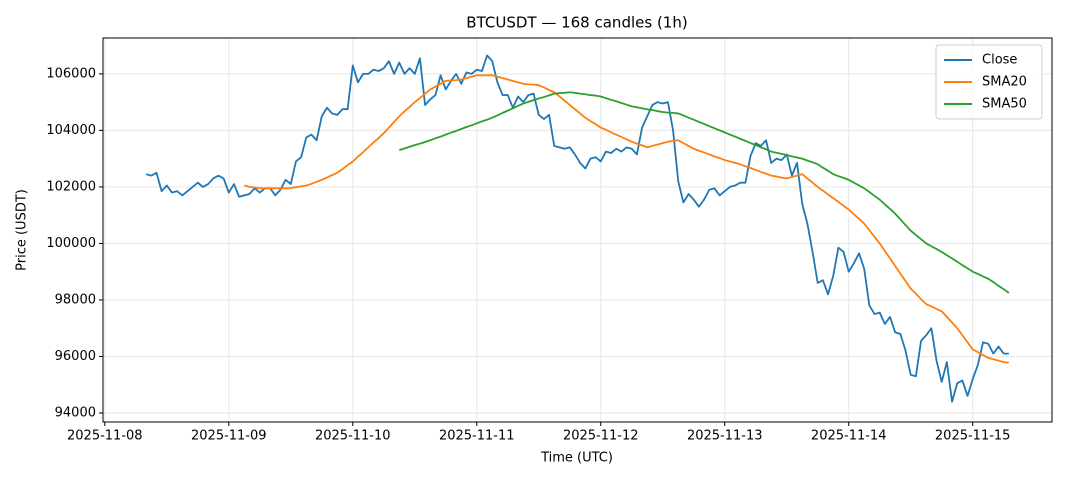  Describe the element at coordinates (973, 436) in the screenshot. I see `x-tick-label: 2025-11-15` at that location.